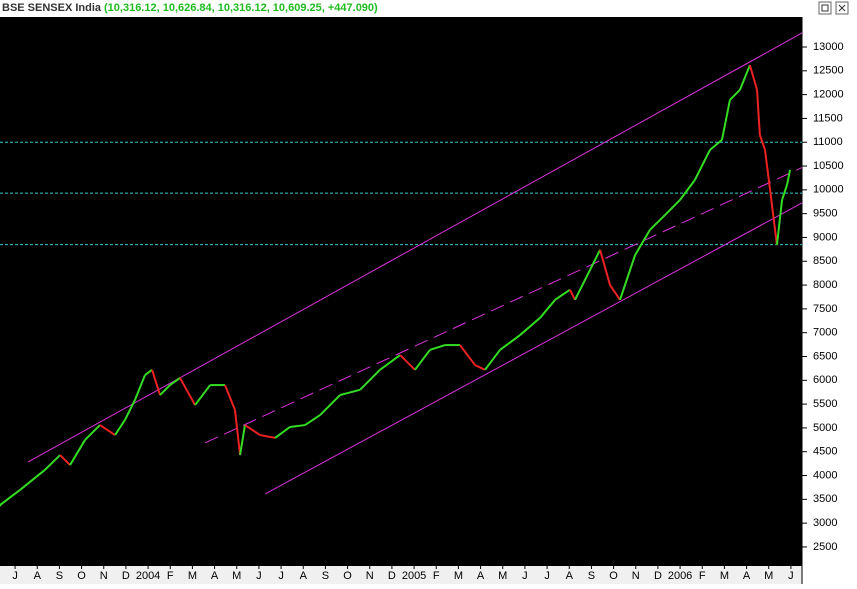 The height and width of the screenshot is (589, 857). What do you see at coordinates (828, 166) in the screenshot?
I see `y-tick-label: 10500` at bounding box center [828, 166].